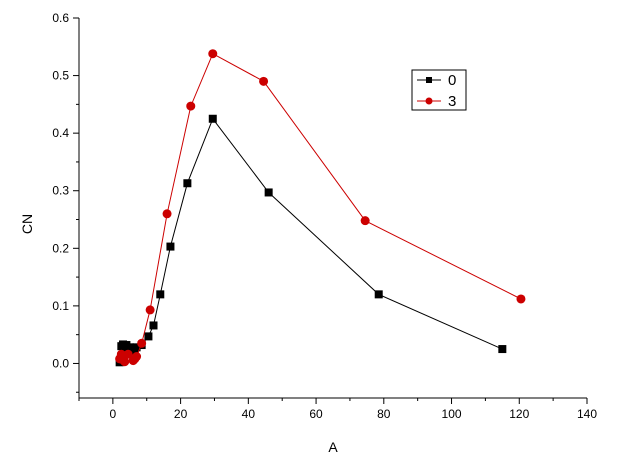  What do you see at coordinates (316, 414) in the screenshot?
I see `x-tick-label: 60` at bounding box center [316, 414].